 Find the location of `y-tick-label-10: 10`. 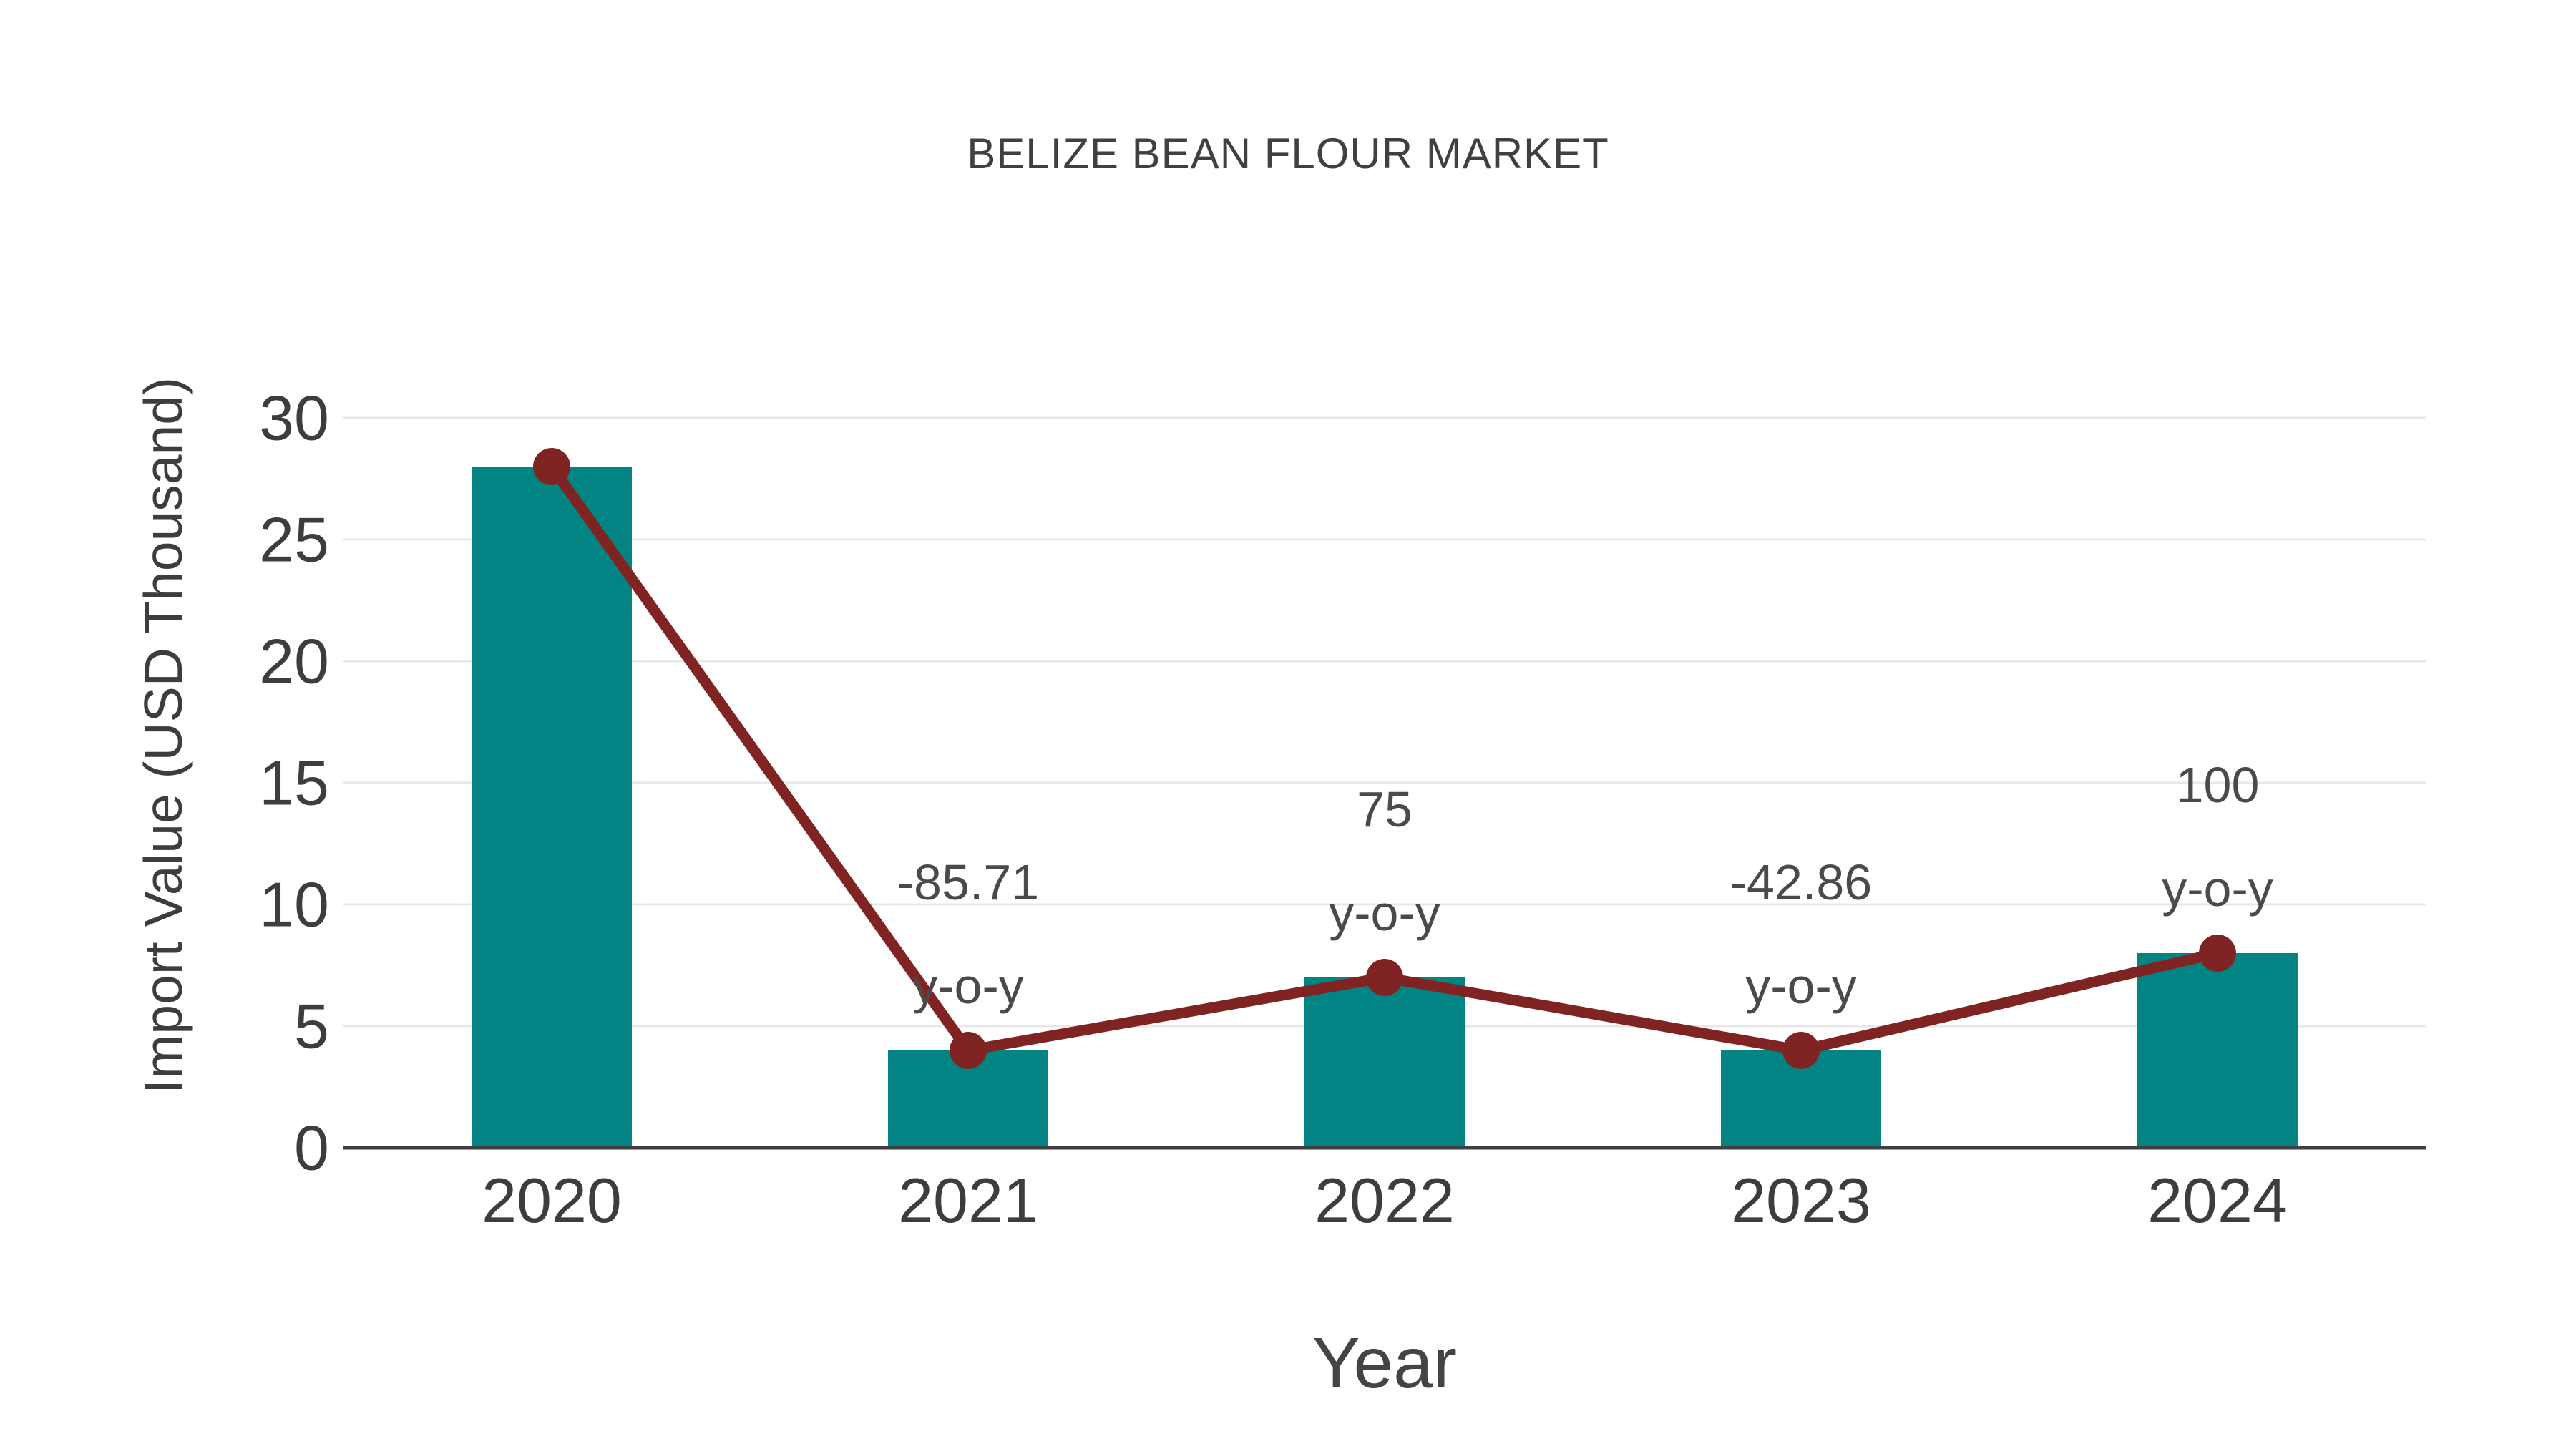

y-tick-label-10: 10 is located at coordinates (294, 904).